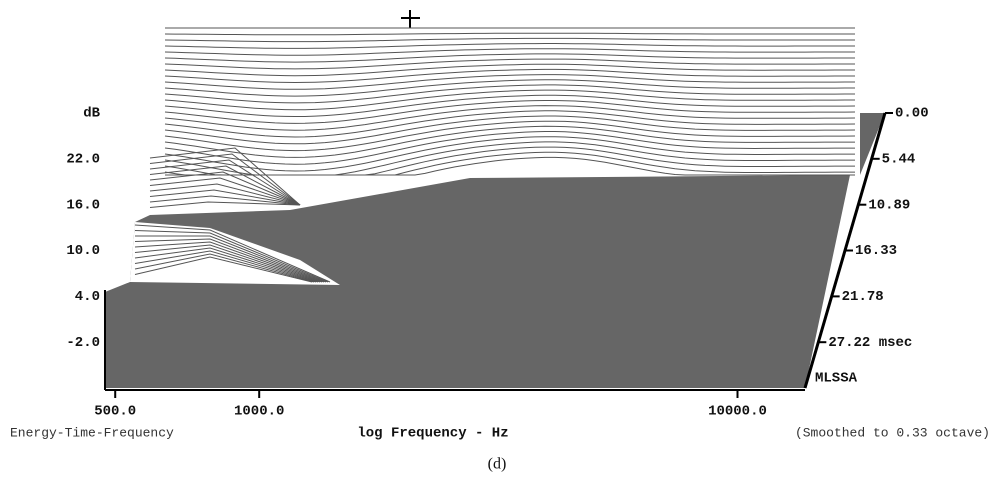 The width and height of the screenshot is (995, 480). What do you see at coordinates (876, 251) in the screenshot?
I see `z-tick-label: 16.33` at bounding box center [876, 251].